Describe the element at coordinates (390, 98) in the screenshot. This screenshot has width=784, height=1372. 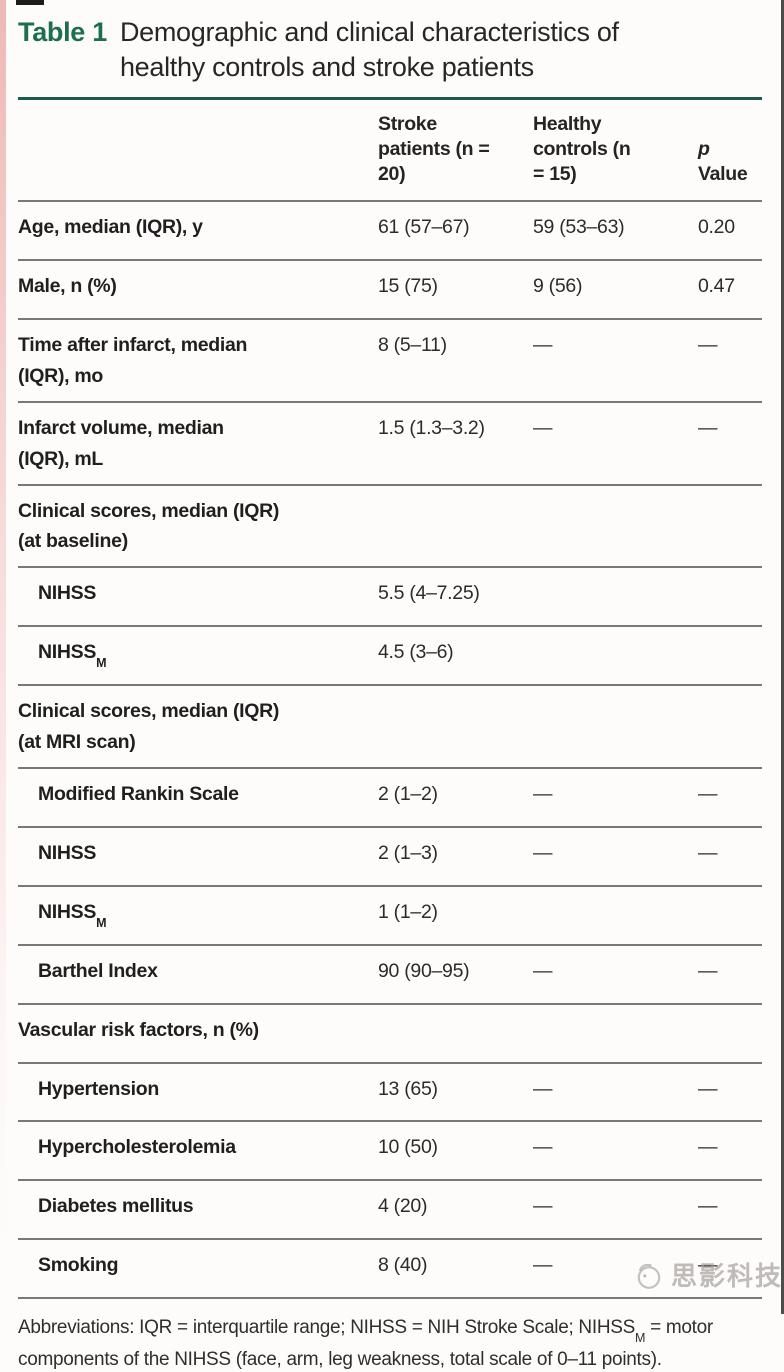
I see `table-top-rule` at that location.